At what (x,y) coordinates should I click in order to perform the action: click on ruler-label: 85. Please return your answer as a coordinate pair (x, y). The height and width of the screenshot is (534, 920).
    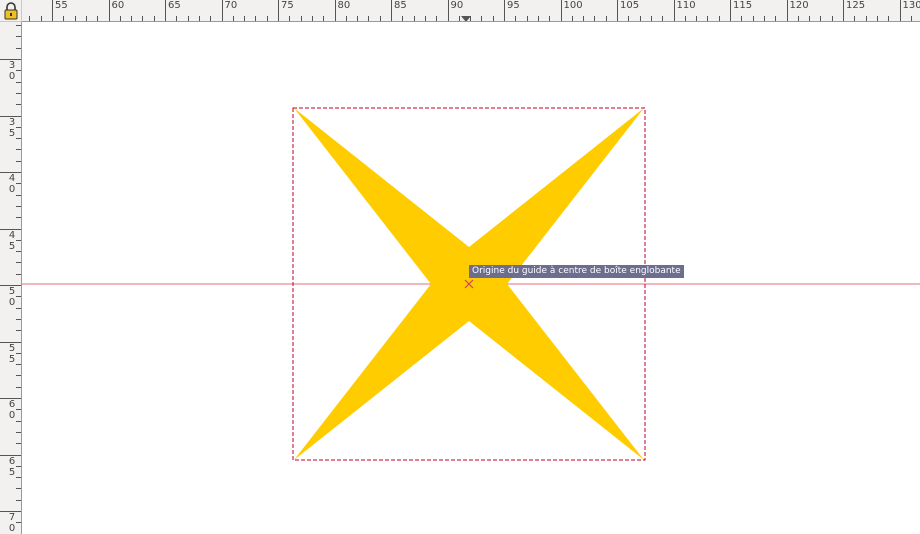
    Looking at the image, I should click on (400, 5).